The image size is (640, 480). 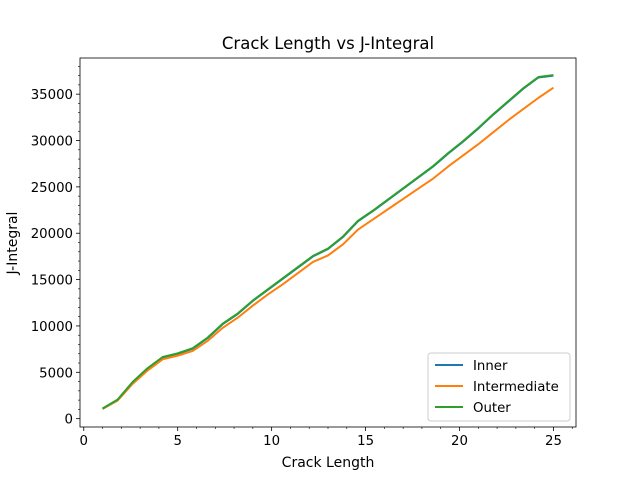 What do you see at coordinates (328, 43) in the screenshot?
I see `chart-title: Crack Length vs J-Integral` at bounding box center [328, 43].